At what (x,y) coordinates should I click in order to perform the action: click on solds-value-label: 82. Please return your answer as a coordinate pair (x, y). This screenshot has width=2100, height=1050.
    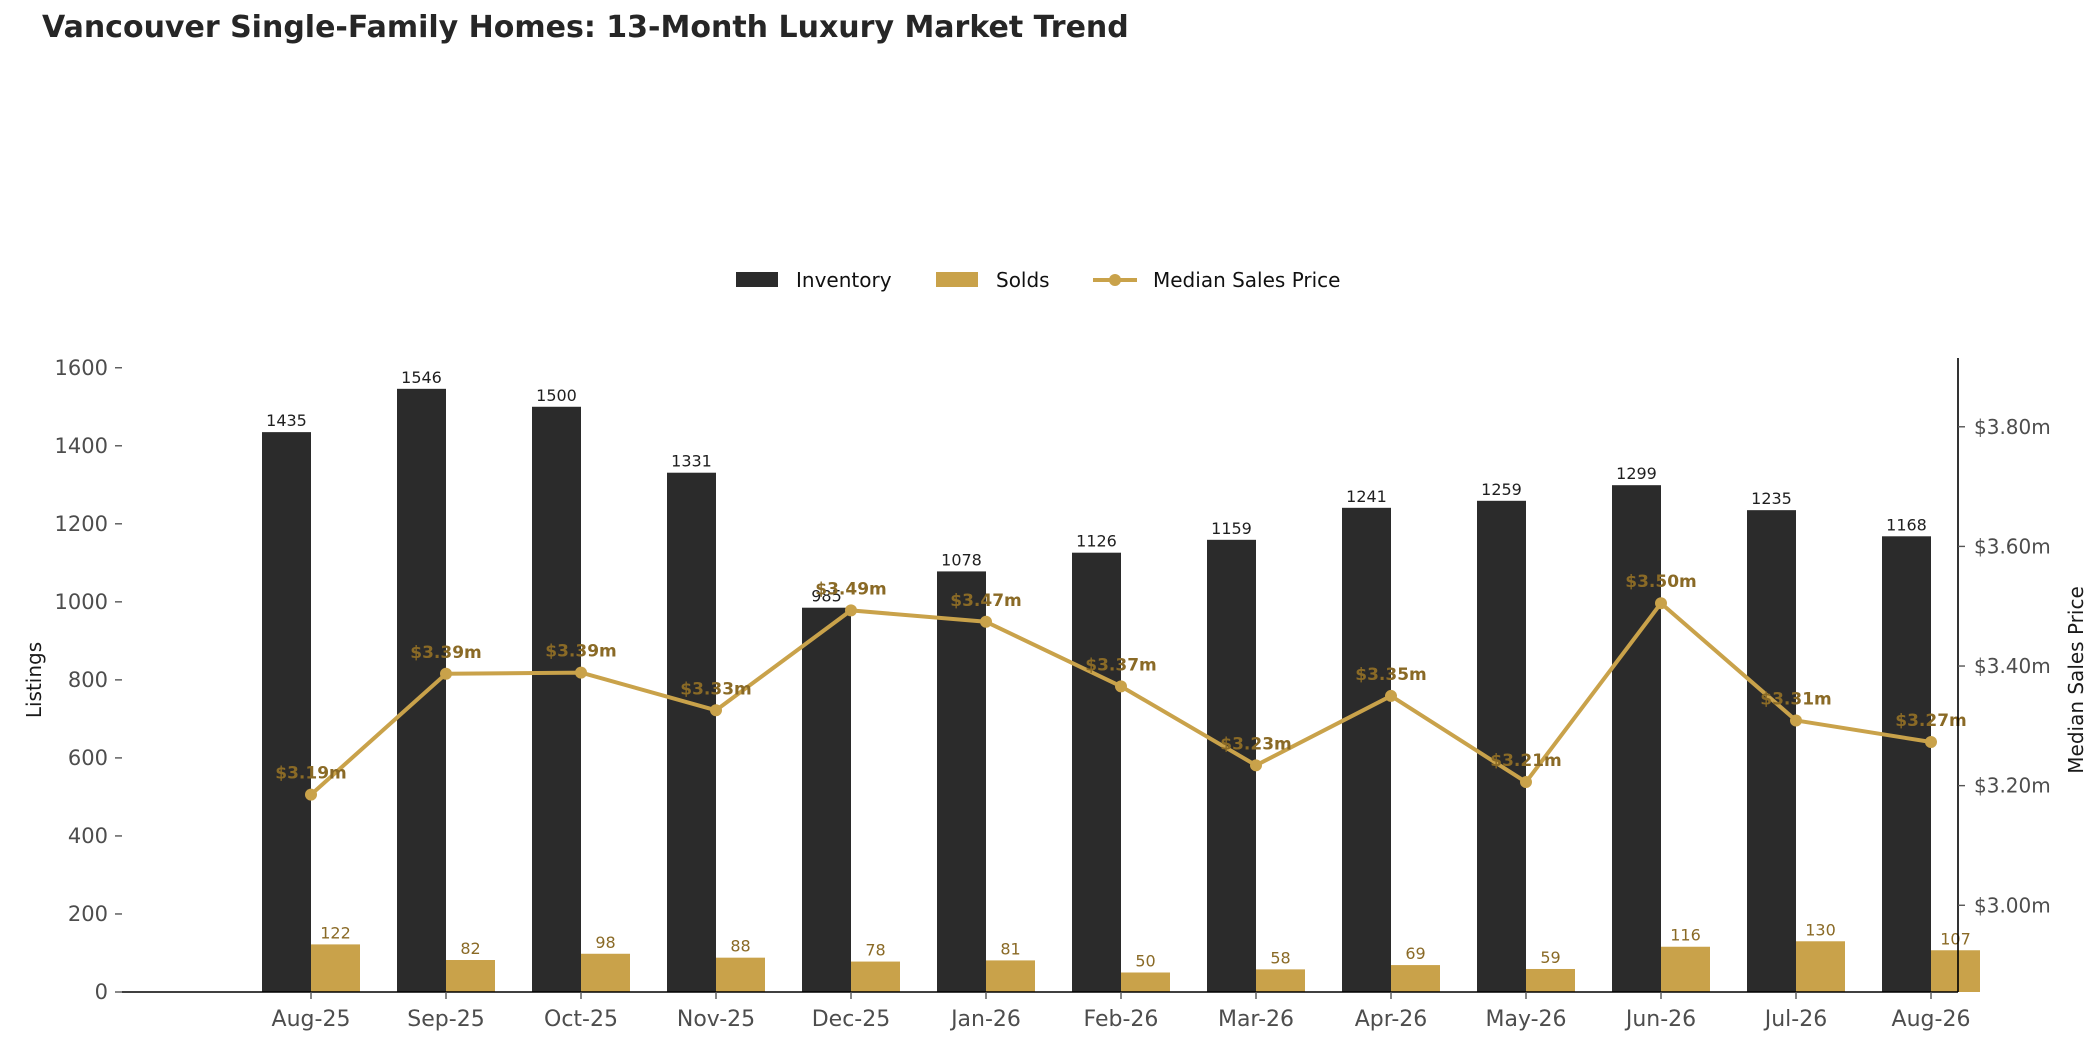
    Looking at the image, I should click on (470, 948).